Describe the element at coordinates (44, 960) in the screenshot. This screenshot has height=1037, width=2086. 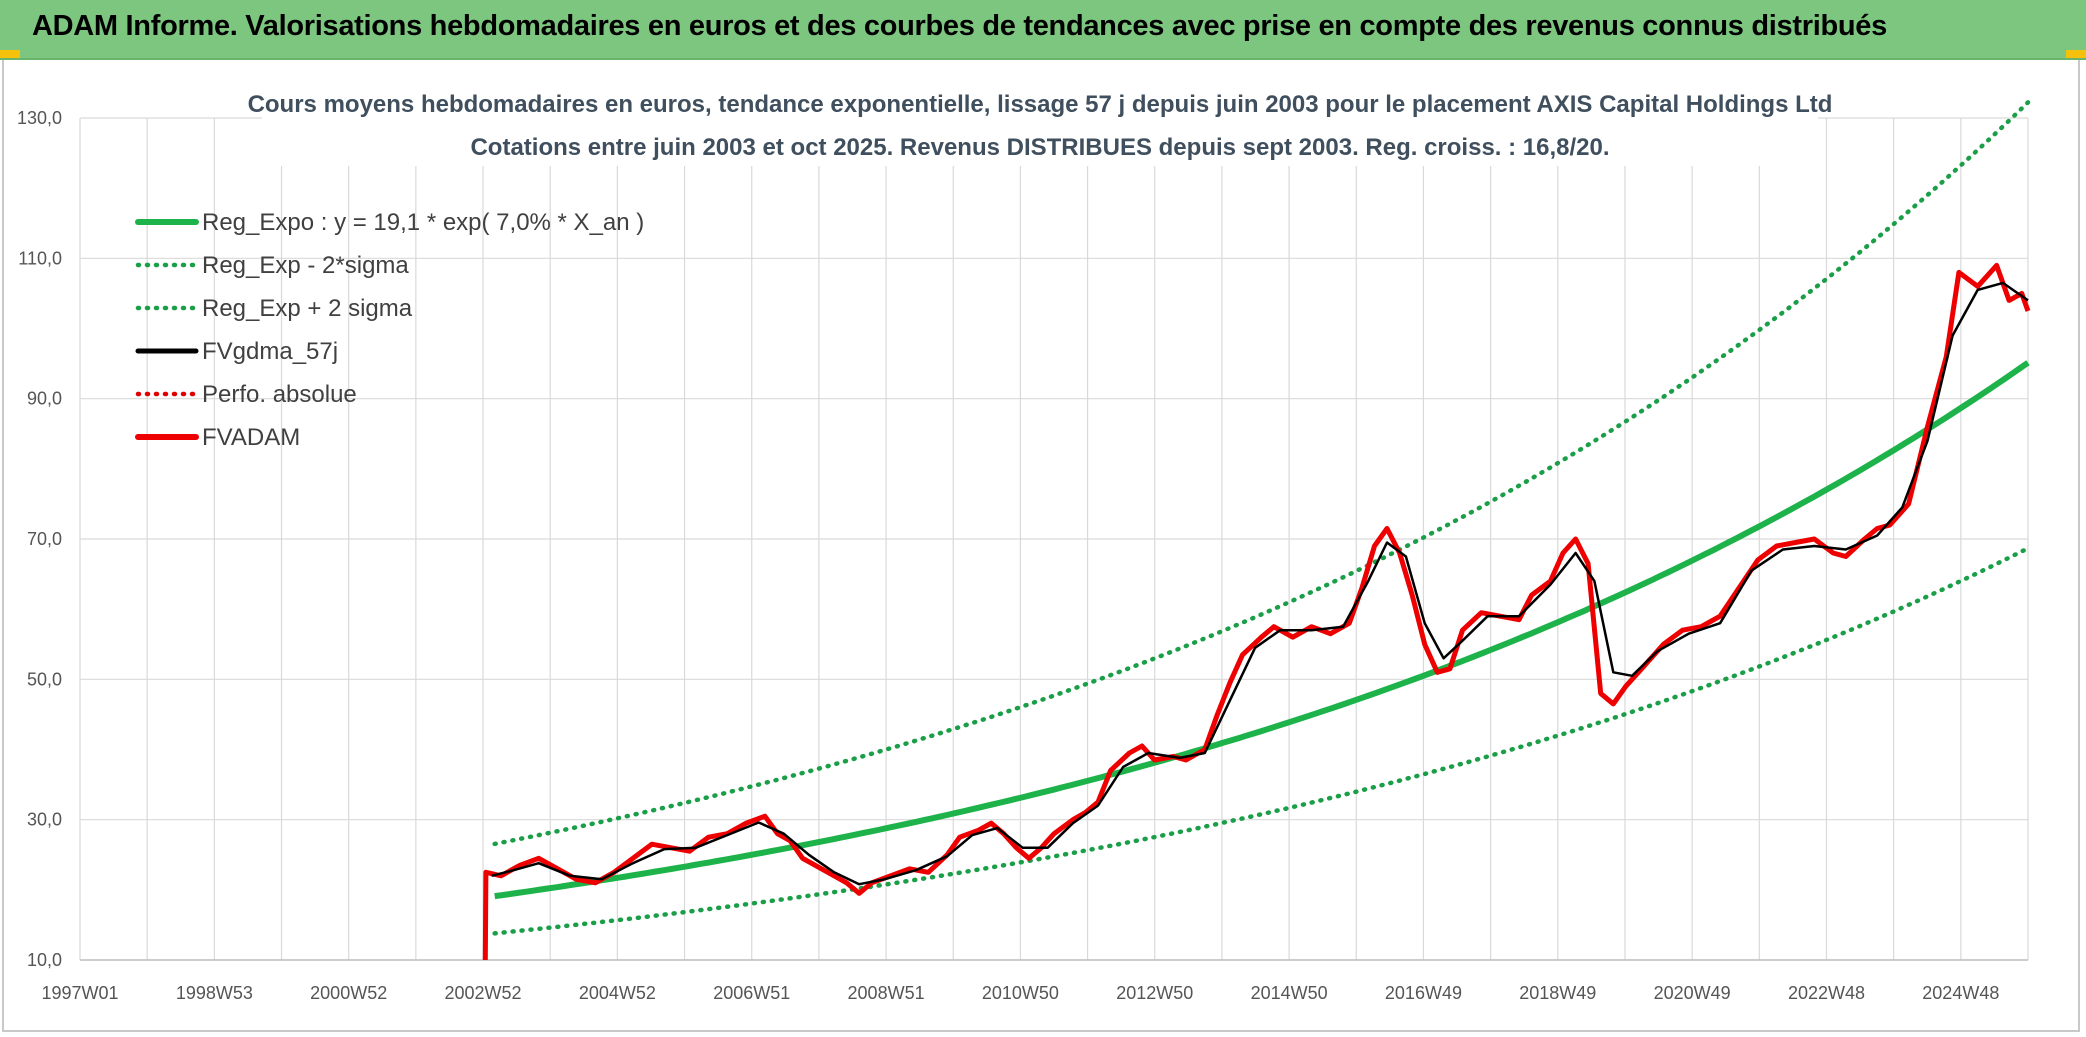
I see `y-tick-label: 10,0` at that location.